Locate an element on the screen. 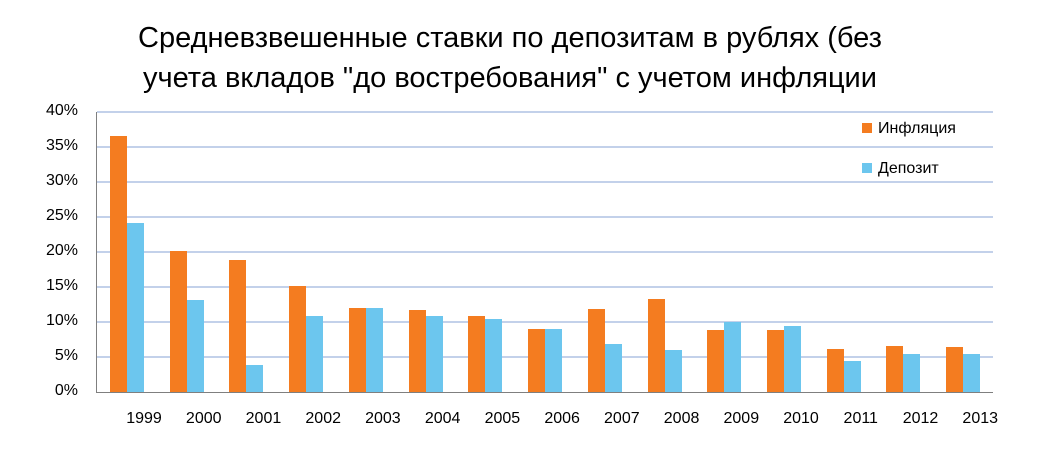 The height and width of the screenshot is (450, 1046). y-tick-label: 5% is located at coordinates (66, 355).